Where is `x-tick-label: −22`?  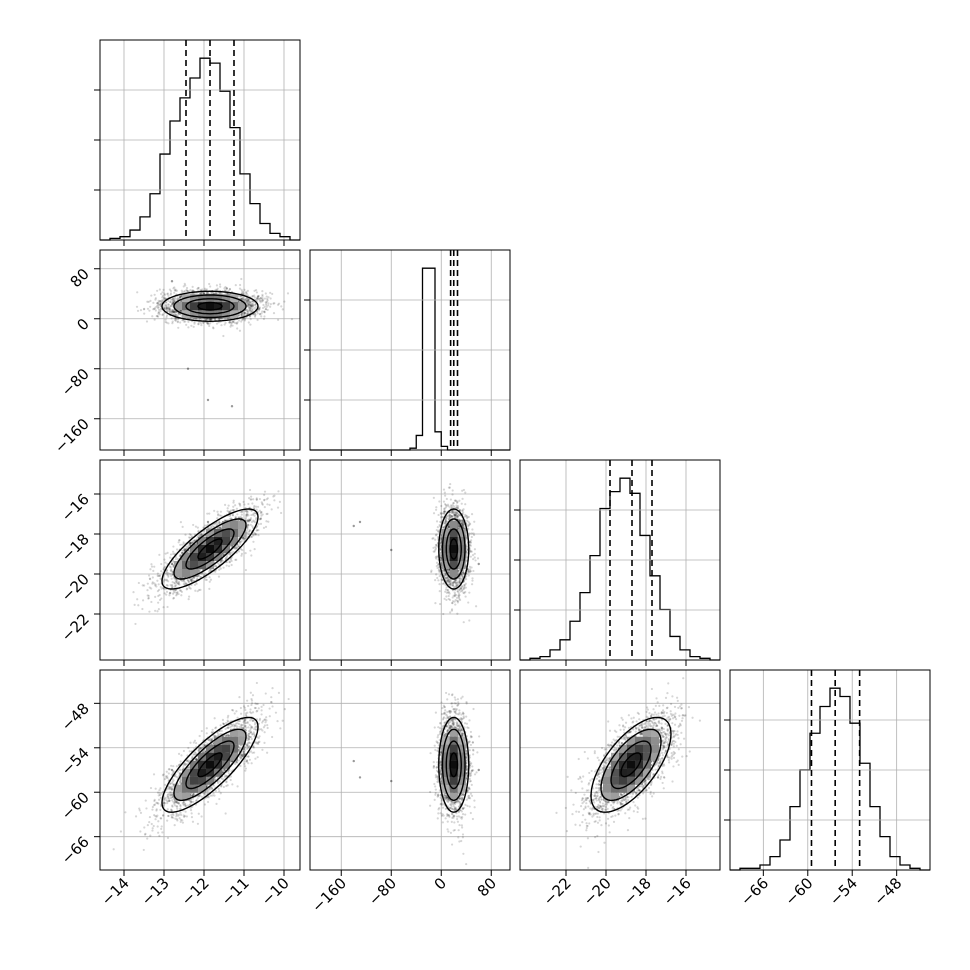 x-tick-label: −22 is located at coordinates (557, 891).